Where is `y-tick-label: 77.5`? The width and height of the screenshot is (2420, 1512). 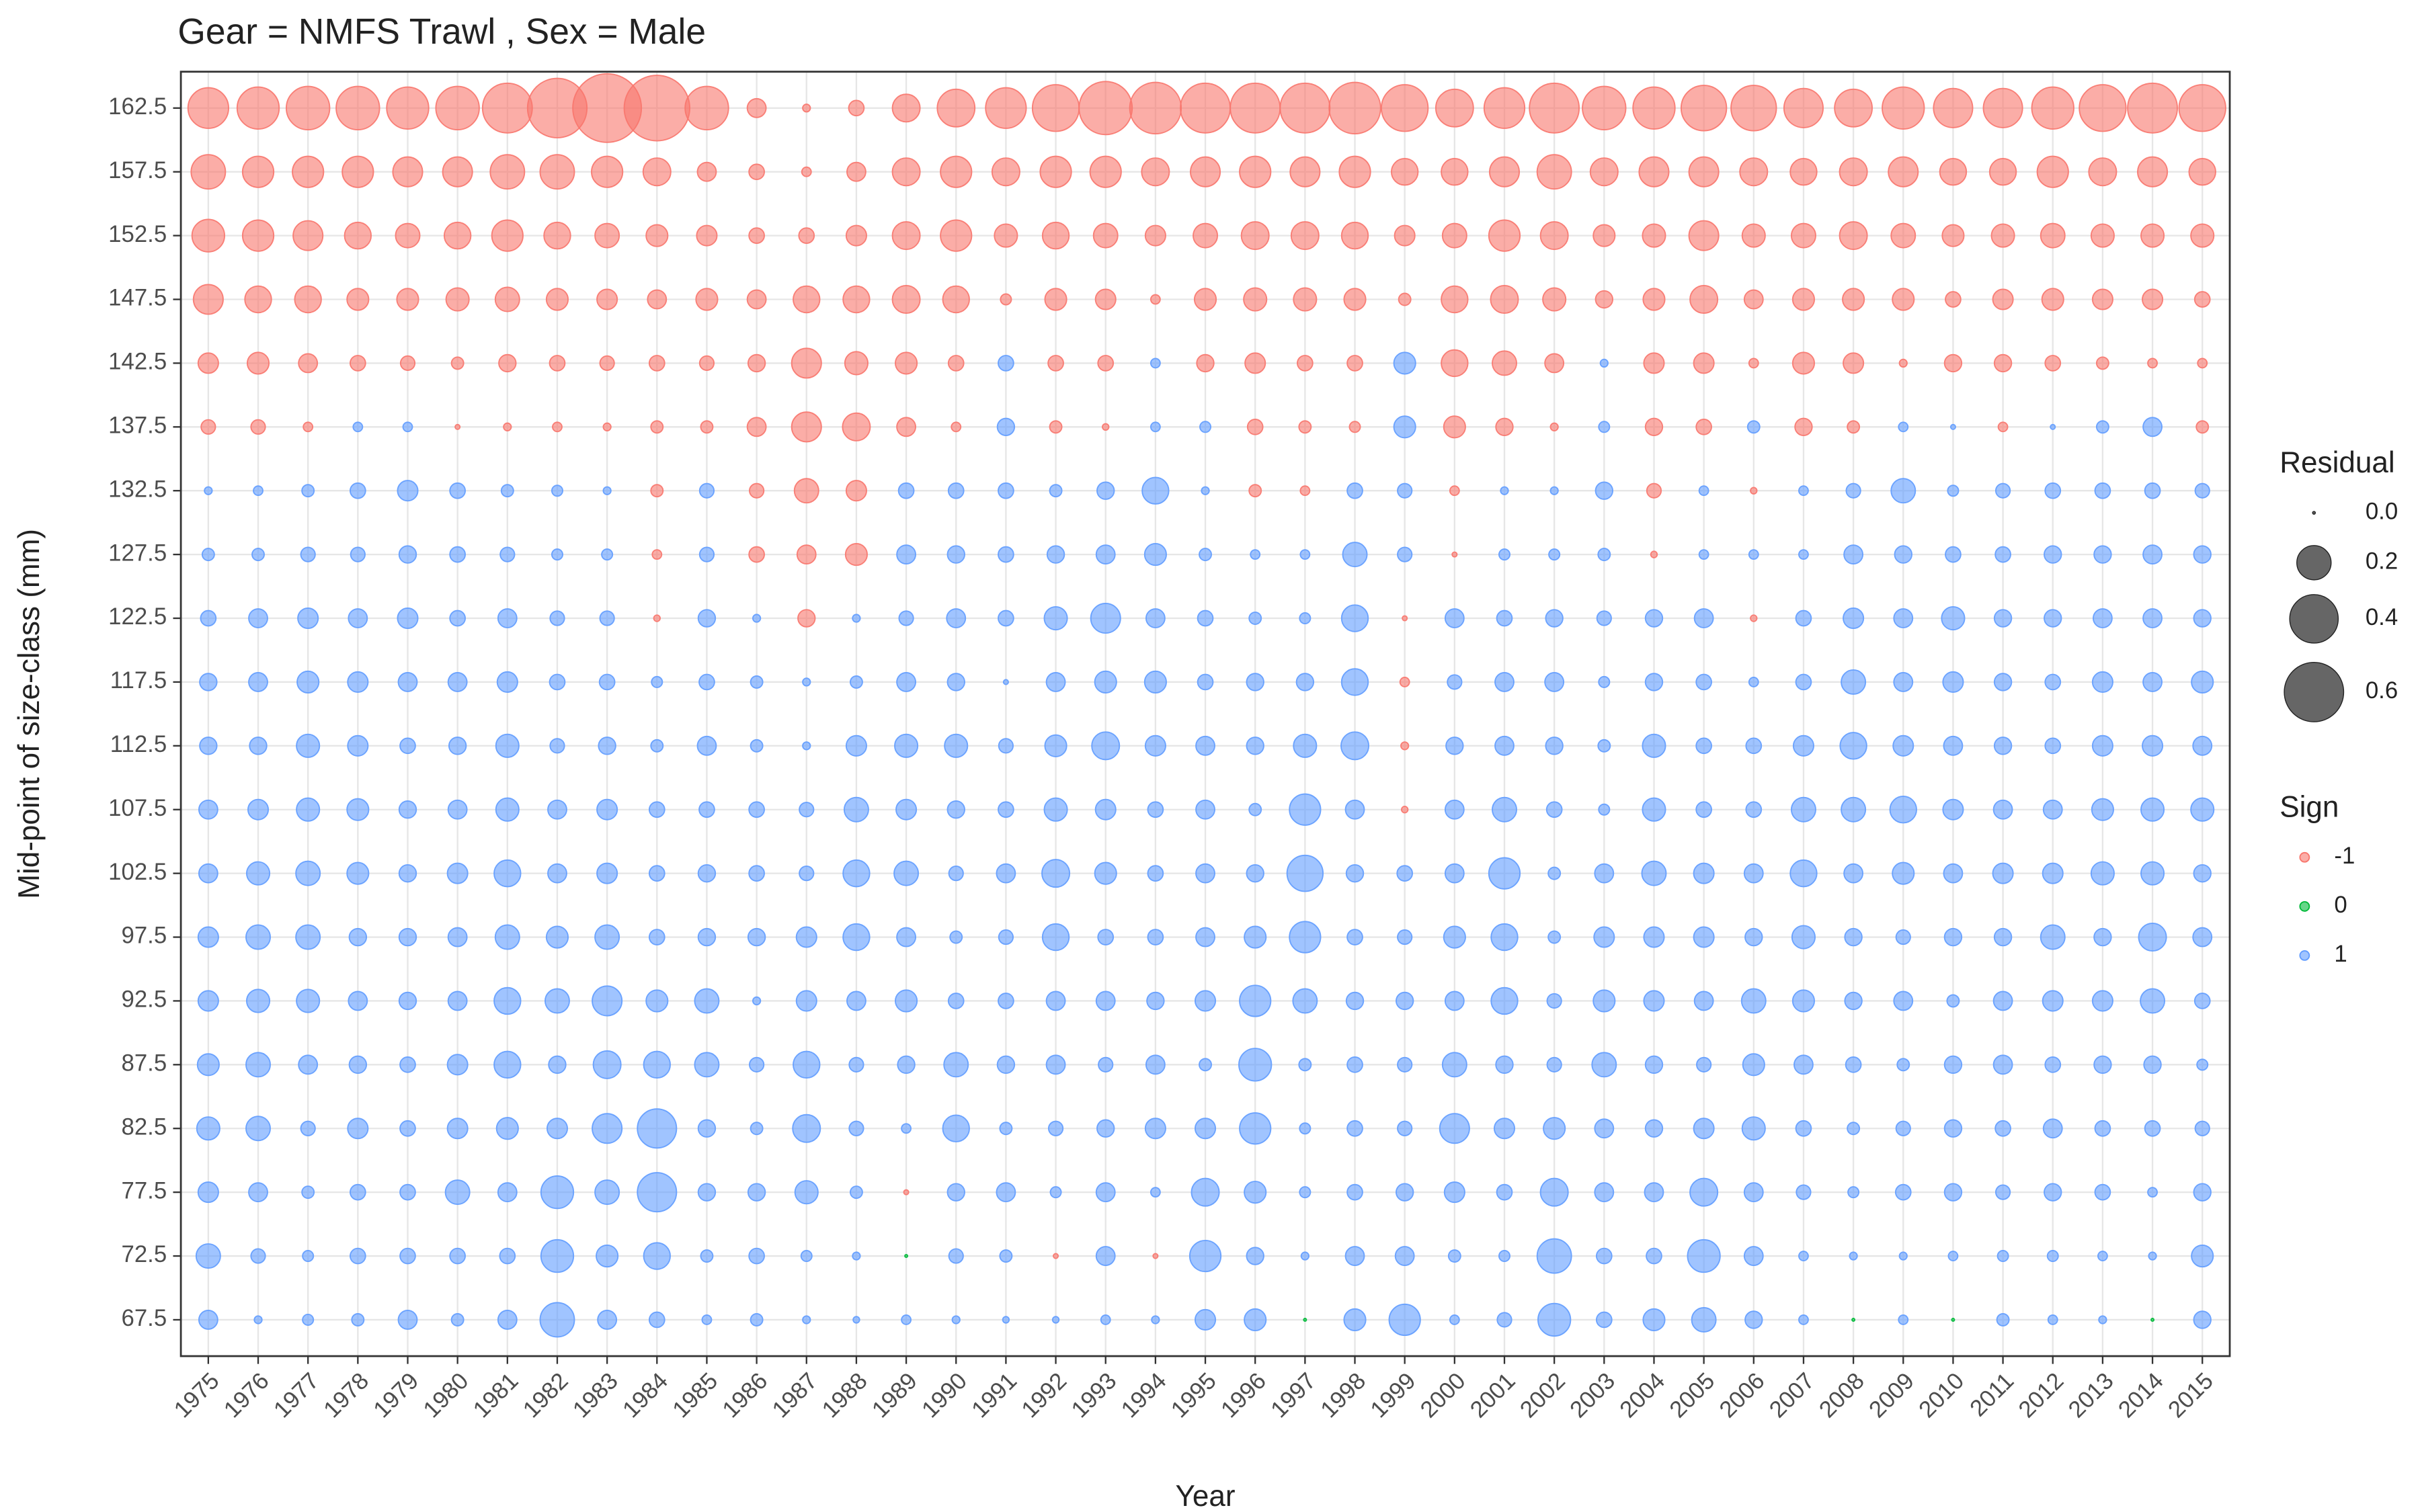
y-tick-label: 77.5 is located at coordinates (144, 1191).